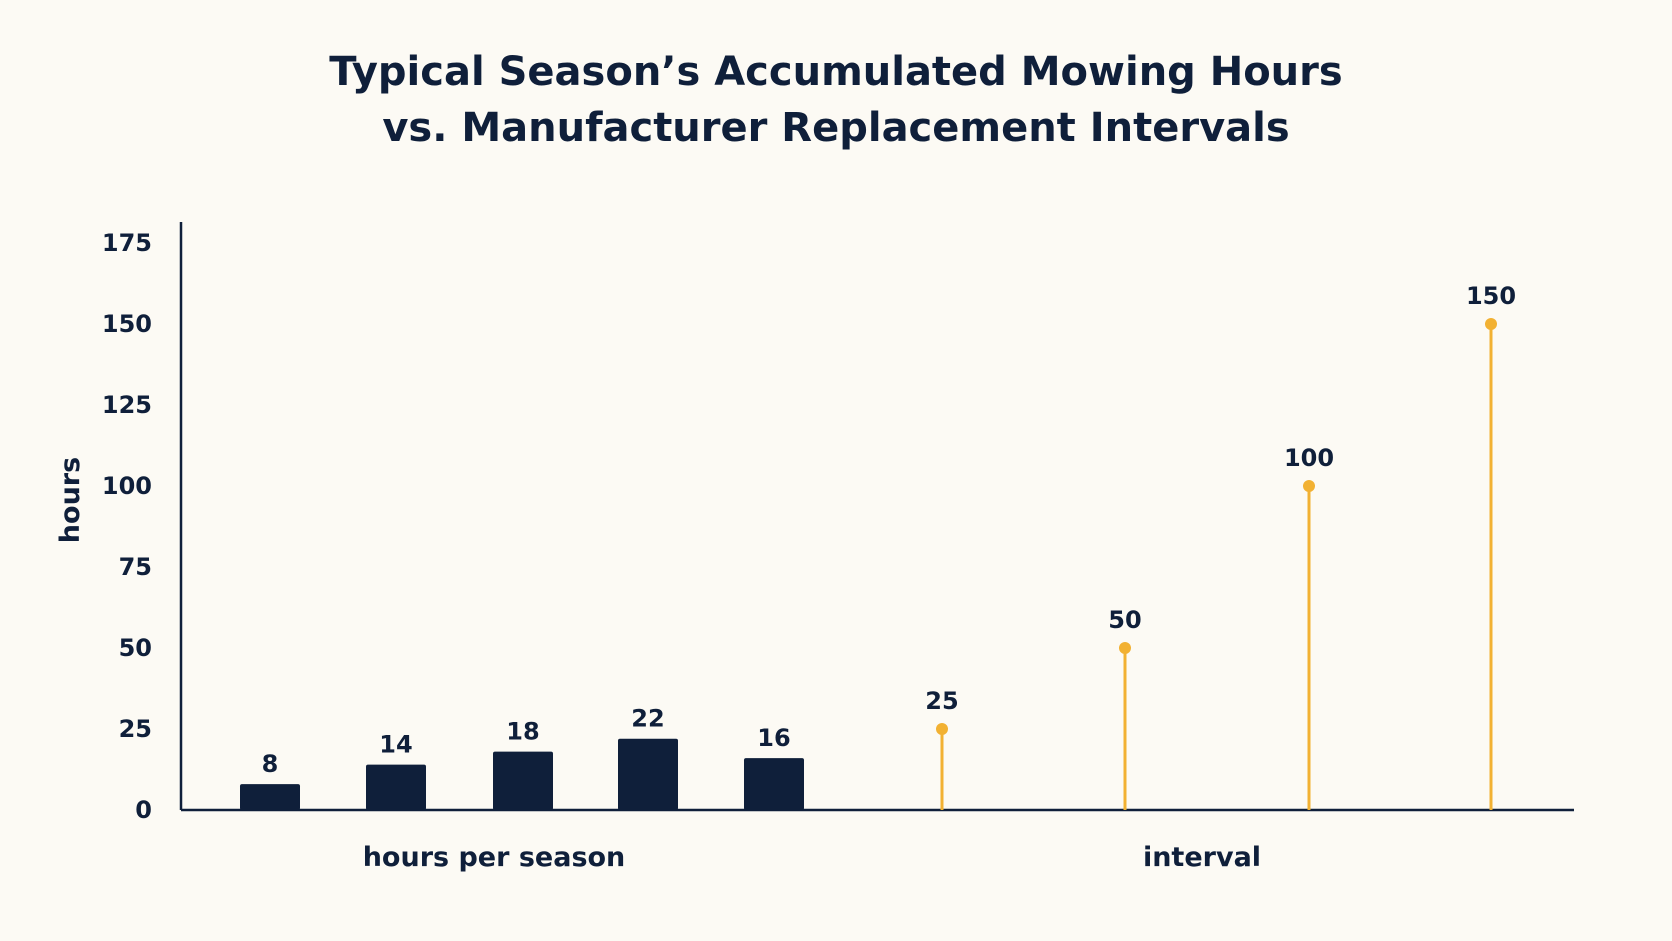 Image resolution: width=1672 pixels, height=941 pixels. Describe the element at coordinates (135, 729) in the screenshot. I see `y-tick-label: 25` at that location.